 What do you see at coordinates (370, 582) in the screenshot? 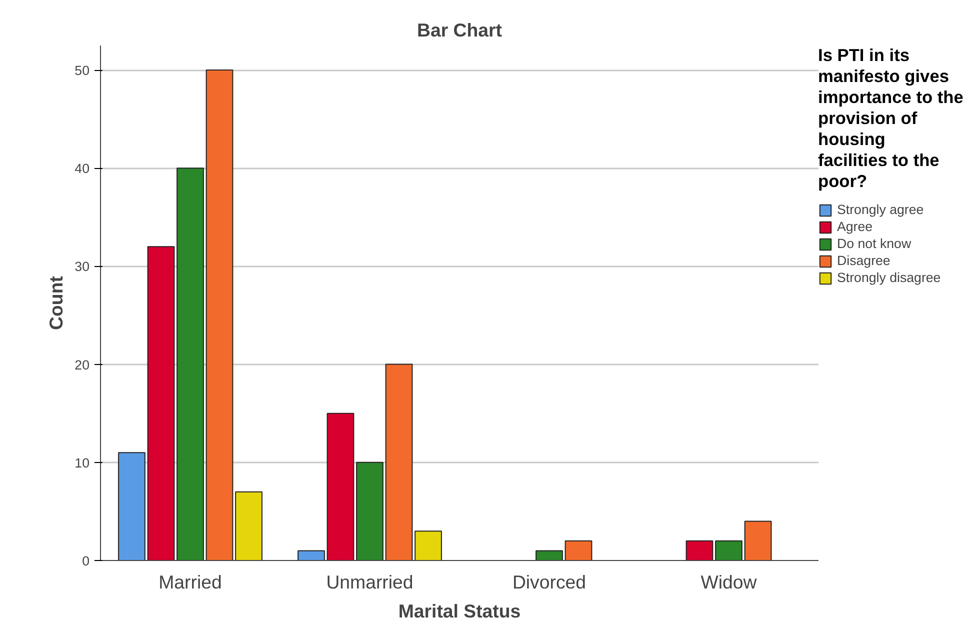
I see `x-tick-label: Unmarried` at bounding box center [370, 582].